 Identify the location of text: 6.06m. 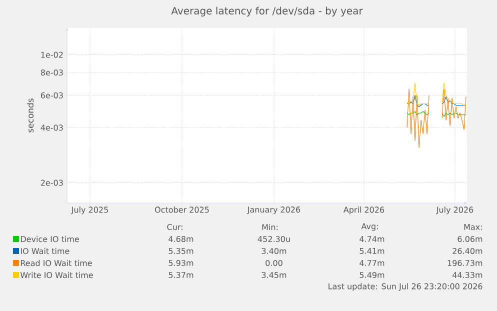
(470, 239).